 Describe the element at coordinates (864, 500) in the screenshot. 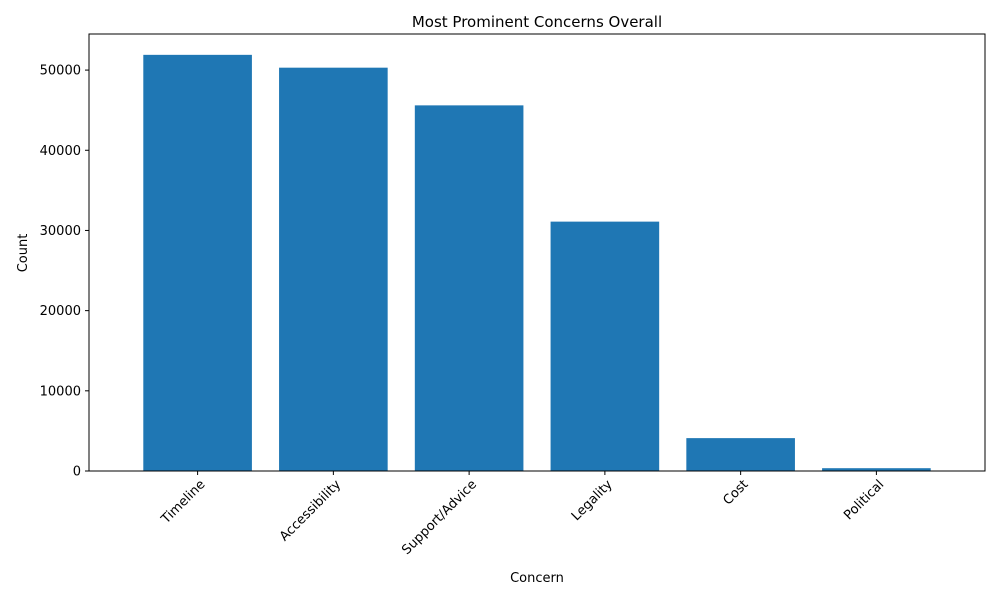

I see `x-tick-label: Political` at that location.